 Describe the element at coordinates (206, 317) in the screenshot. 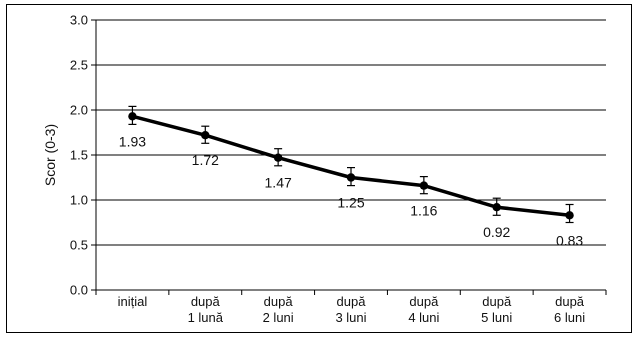

I see `x-tick-label: 1 lună` at that location.